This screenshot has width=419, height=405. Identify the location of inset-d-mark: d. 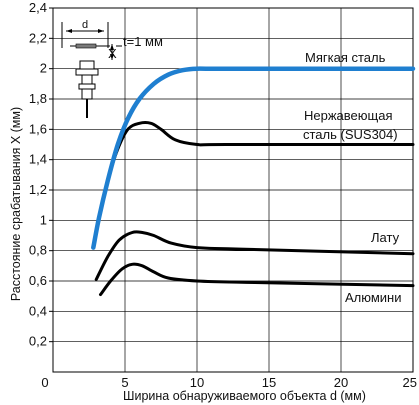
(85, 25).